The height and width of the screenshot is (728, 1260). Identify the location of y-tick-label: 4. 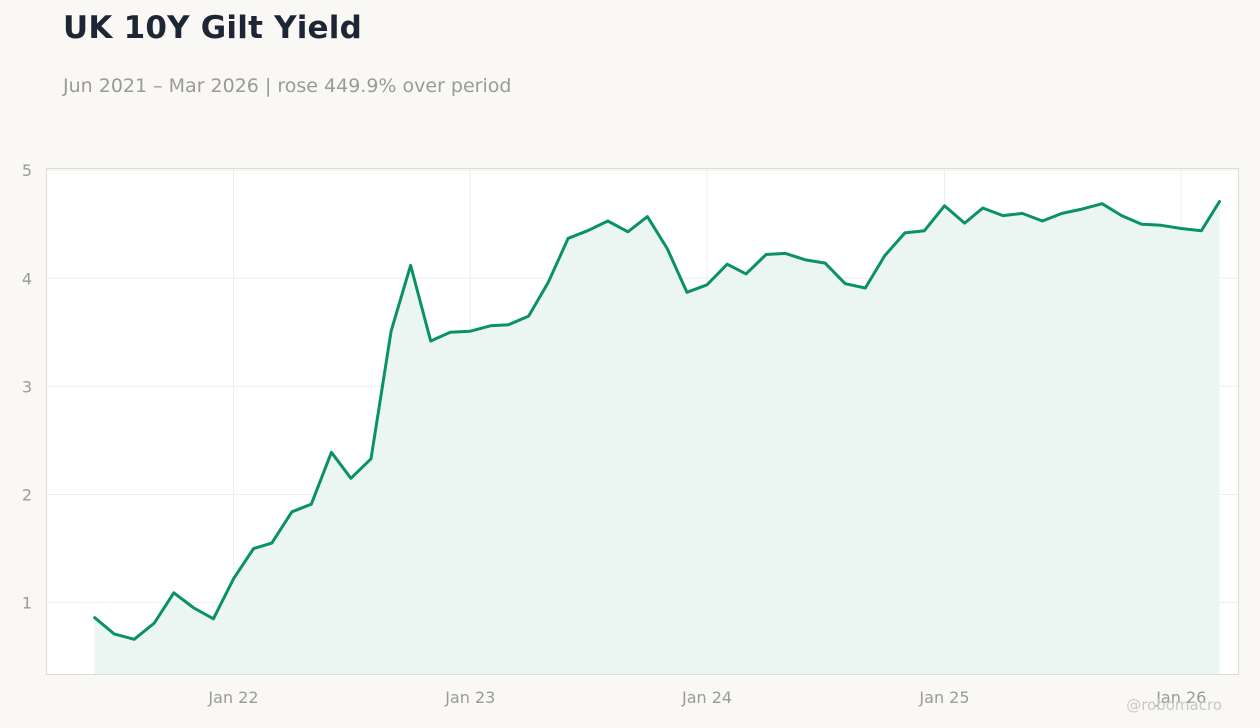
(27, 278).